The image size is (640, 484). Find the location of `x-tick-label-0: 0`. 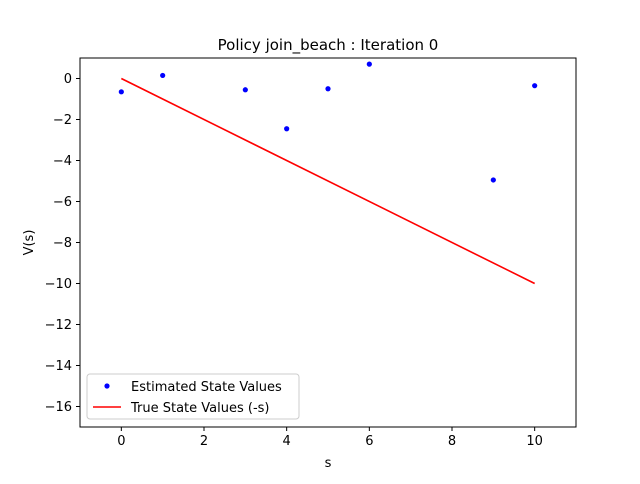

x-tick-label-0: 0 is located at coordinates (121, 441).